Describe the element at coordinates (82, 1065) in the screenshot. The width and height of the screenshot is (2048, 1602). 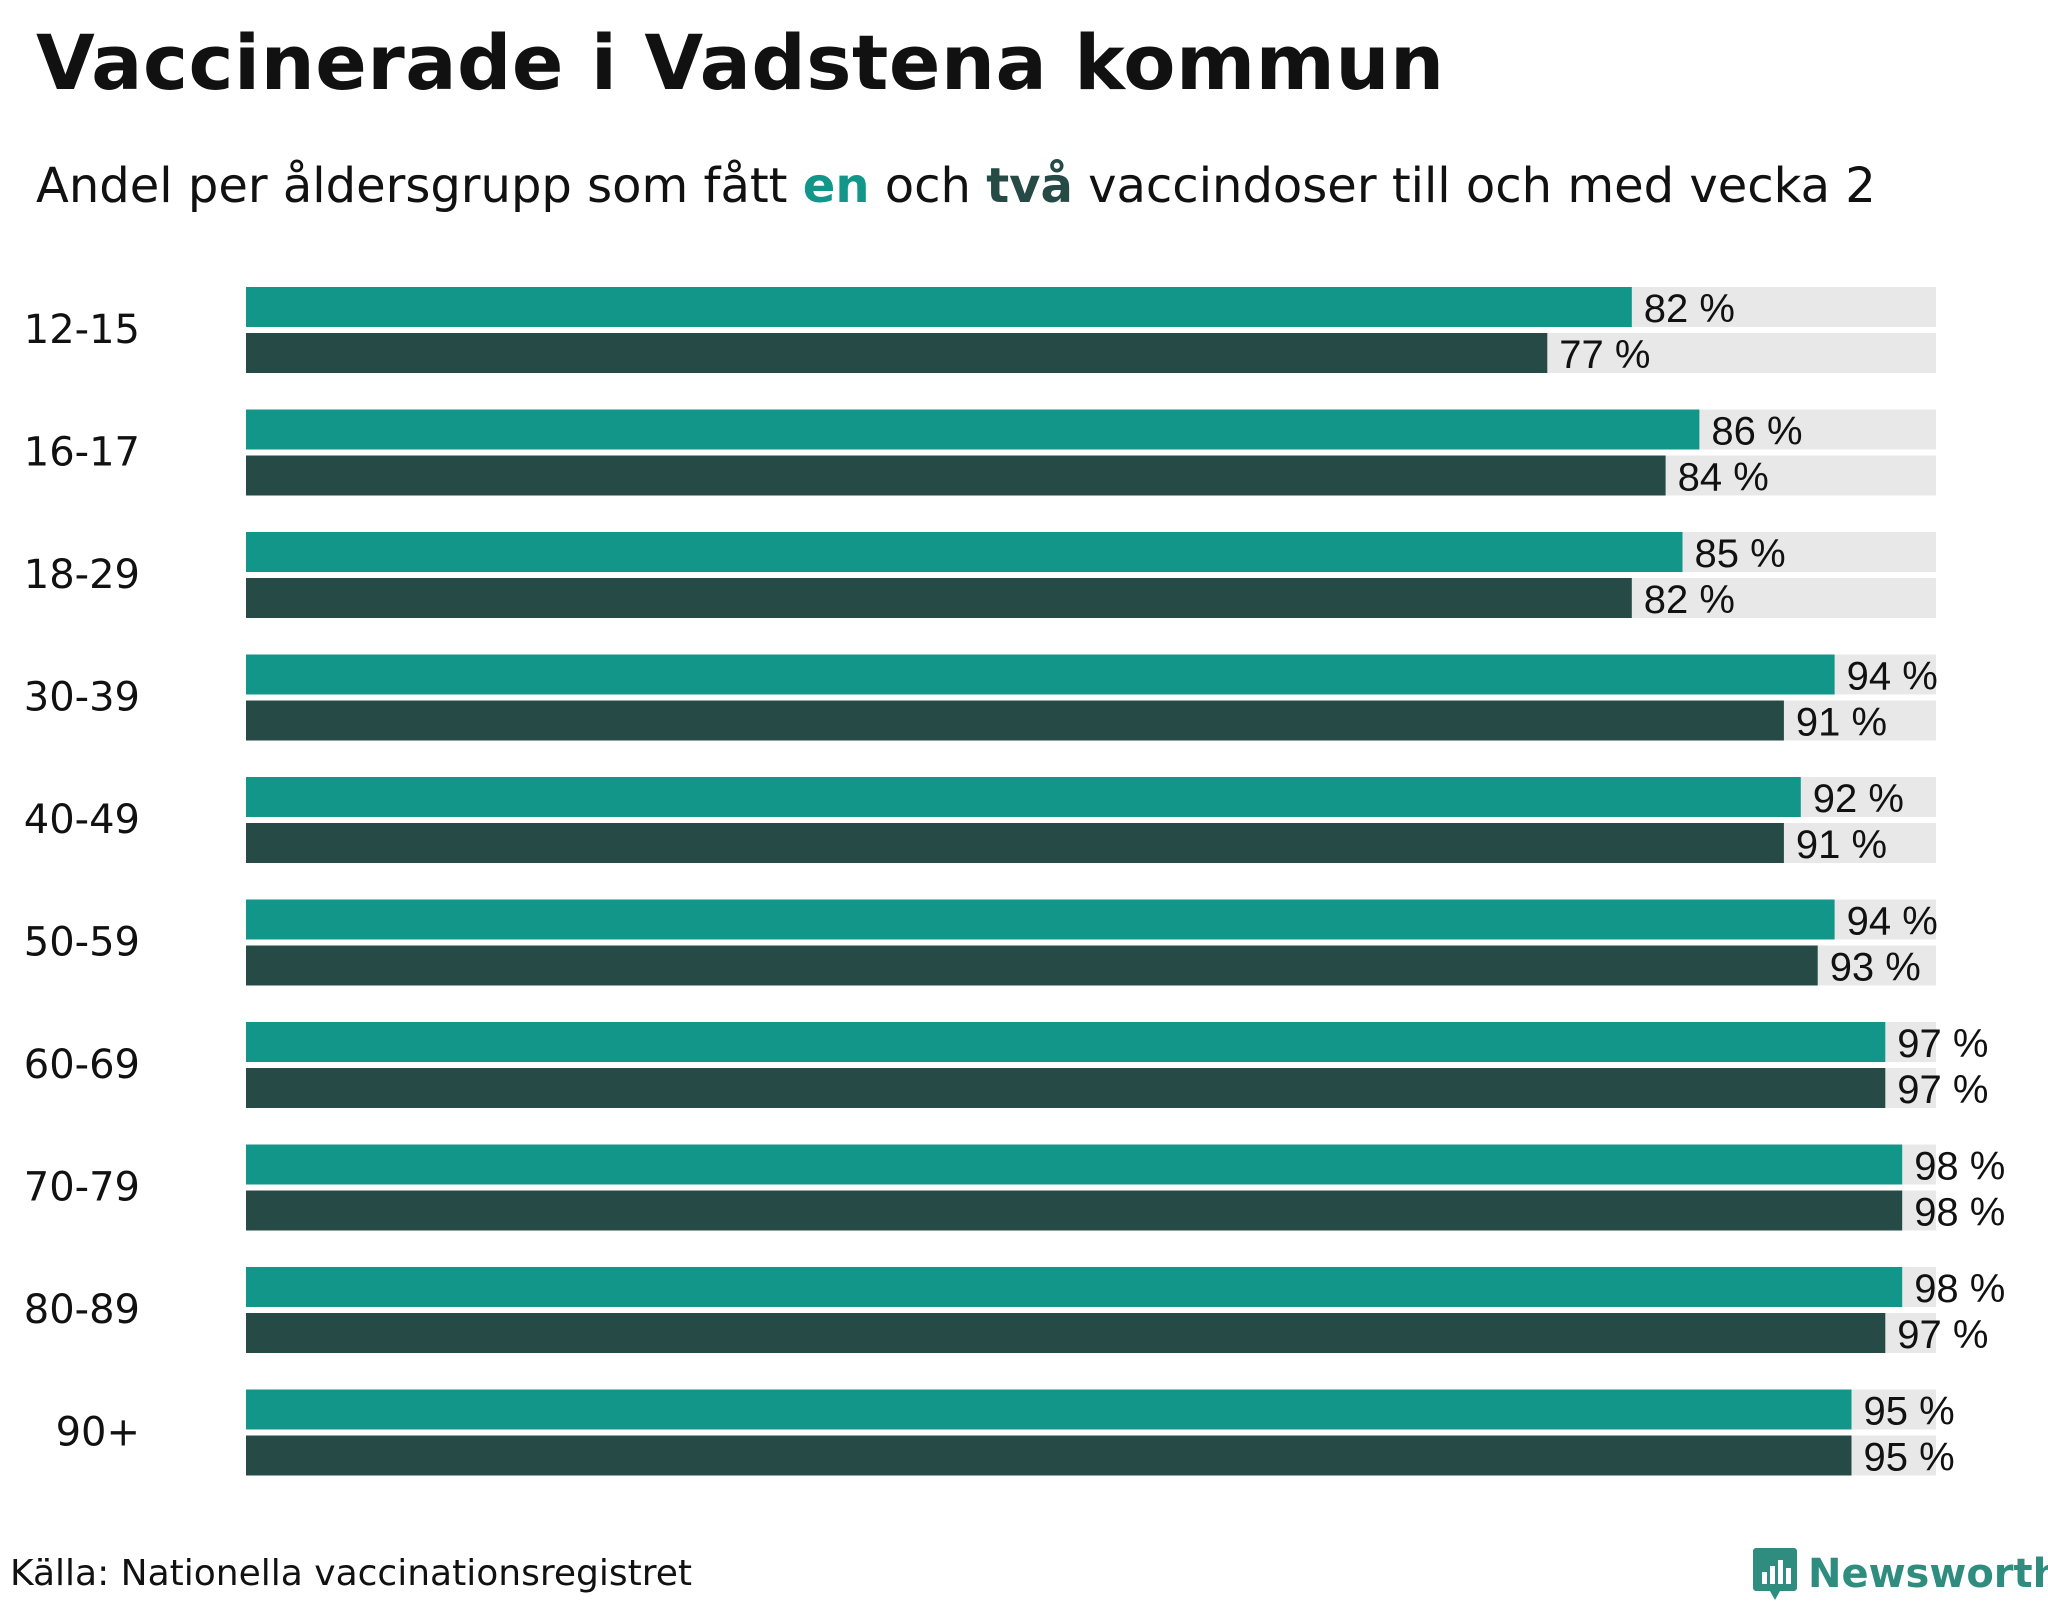
I see `category-label: 60-69` at that location.